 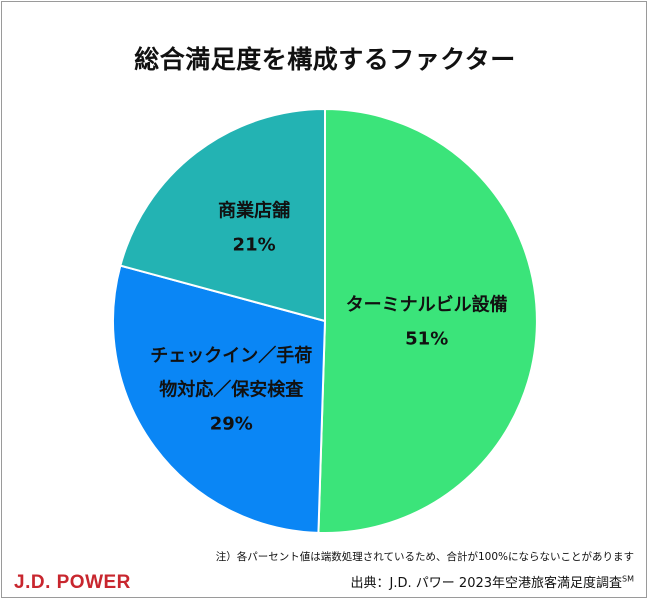 I want to click on jd-power-logo: J.D. POWER, so click(x=72, y=582).